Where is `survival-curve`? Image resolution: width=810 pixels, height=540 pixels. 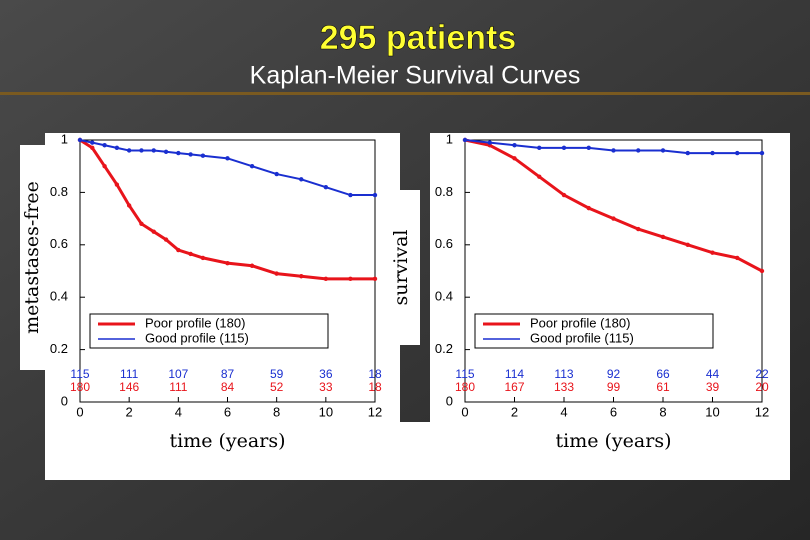 survival-curve is located at coordinates (227, 209).